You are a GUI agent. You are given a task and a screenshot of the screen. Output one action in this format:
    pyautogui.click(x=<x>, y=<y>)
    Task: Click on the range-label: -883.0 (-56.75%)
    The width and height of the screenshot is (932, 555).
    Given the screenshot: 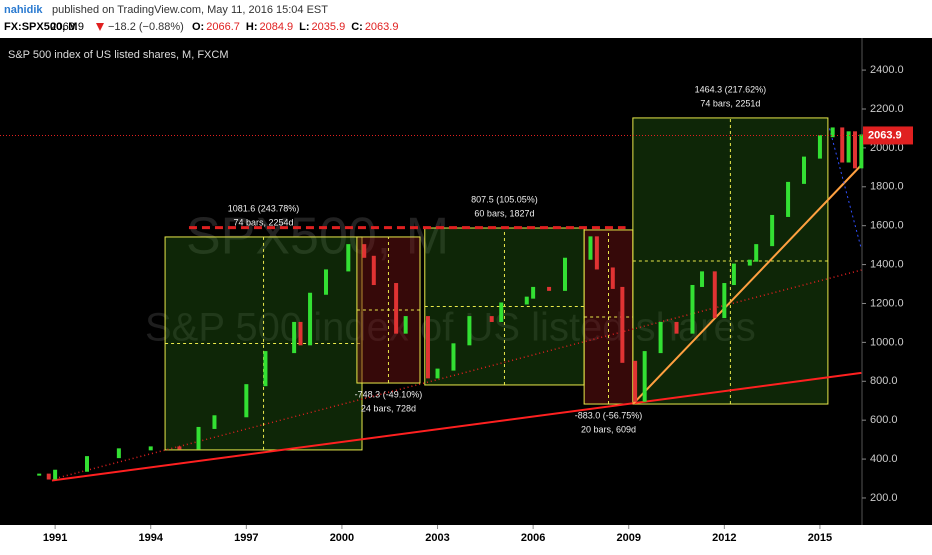 What is the action you would take?
    pyautogui.click(x=609, y=415)
    